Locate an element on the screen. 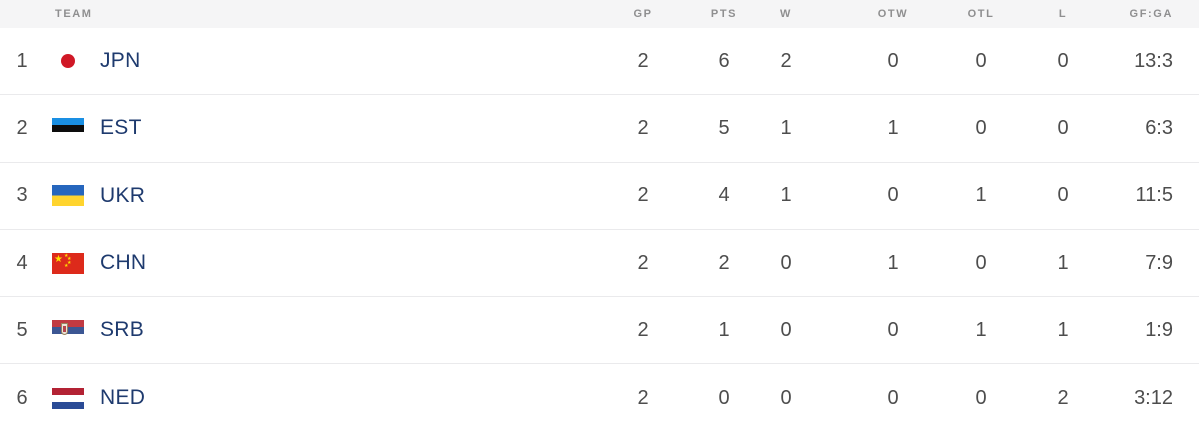 The image size is (1199, 421). pts-value: 5 is located at coordinates (724, 127).